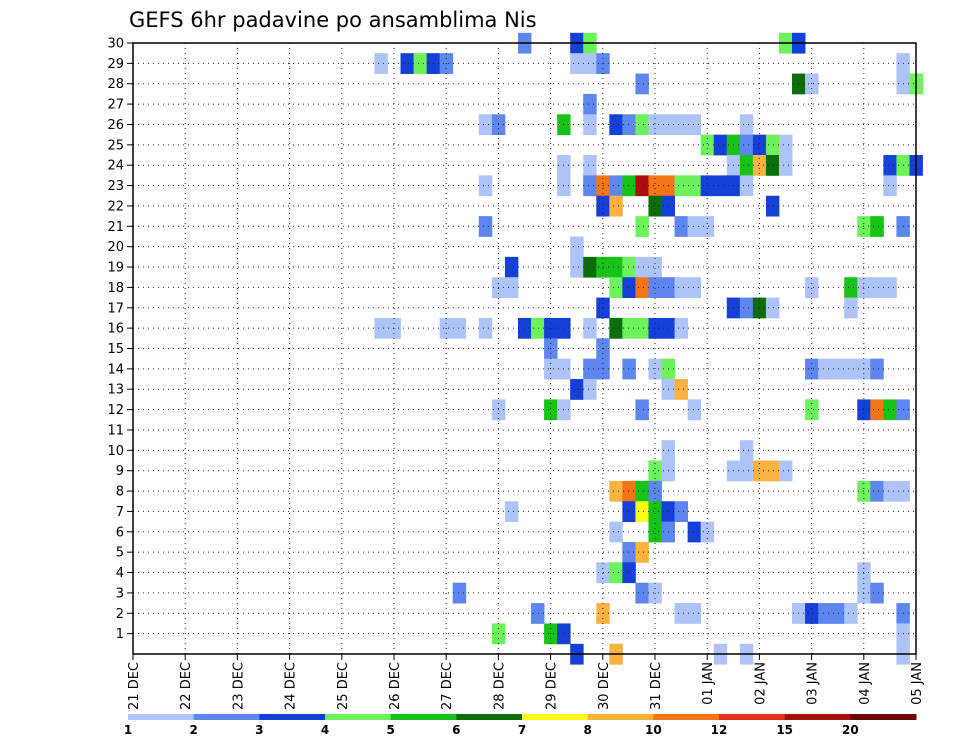 This screenshot has width=960, height=742. I want to click on x-tick-label: 04 JAN, so click(865, 683).